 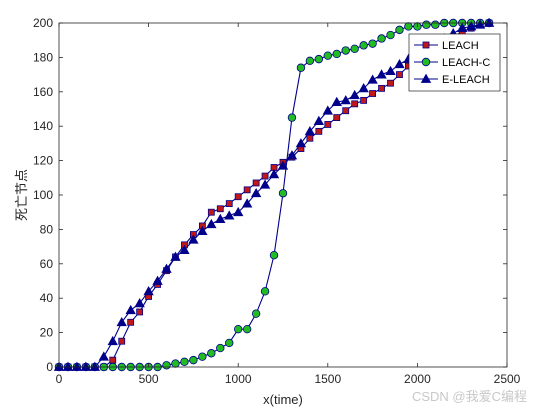 What do you see at coordinates (466, 63) in the screenshot?
I see `legend-label-leach-c: LEACH-C` at bounding box center [466, 63].